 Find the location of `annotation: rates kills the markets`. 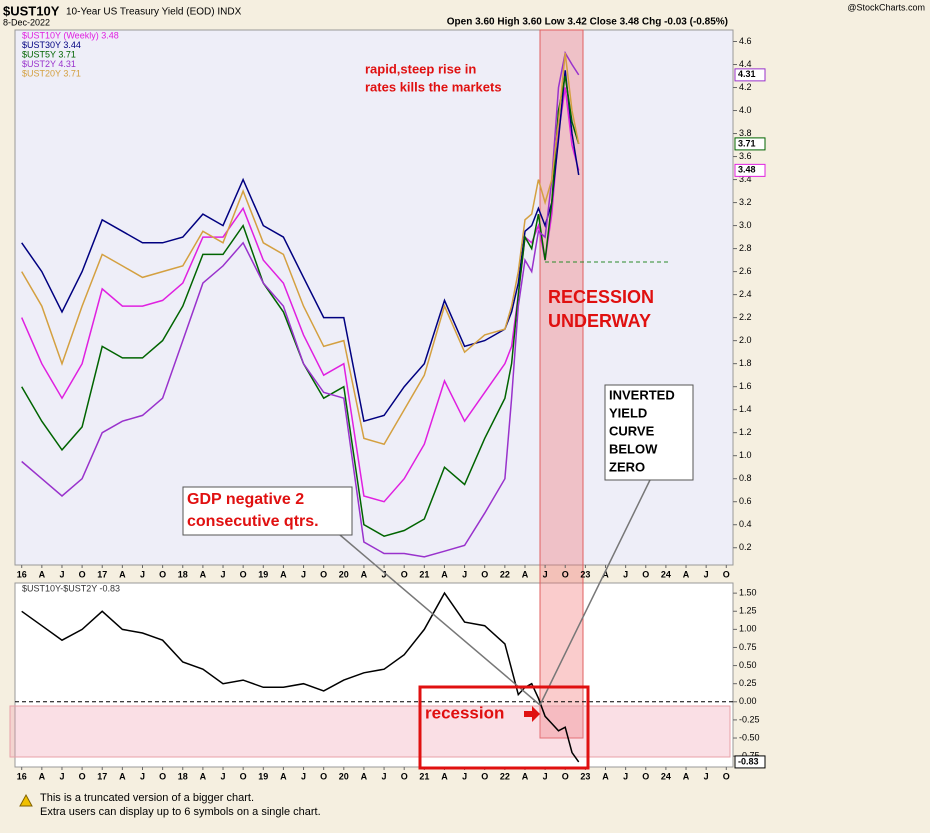

annotation: rates kills the markets is located at coordinates (433, 86).